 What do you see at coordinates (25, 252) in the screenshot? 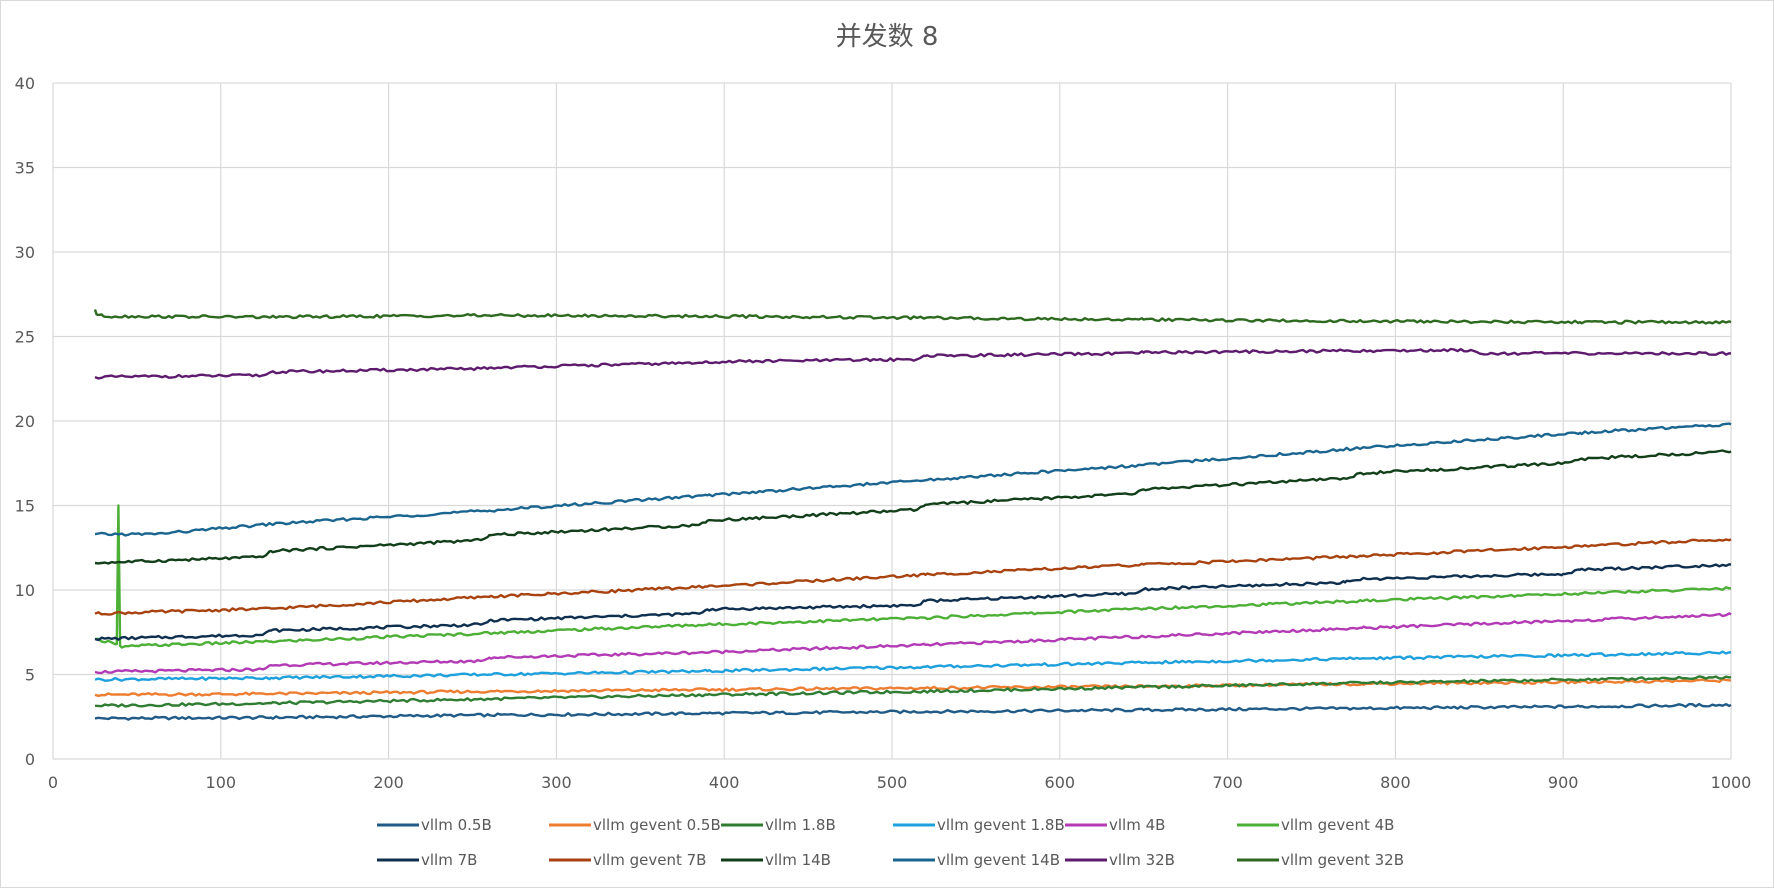
I see `y-tick-label: 30` at bounding box center [25, 252].